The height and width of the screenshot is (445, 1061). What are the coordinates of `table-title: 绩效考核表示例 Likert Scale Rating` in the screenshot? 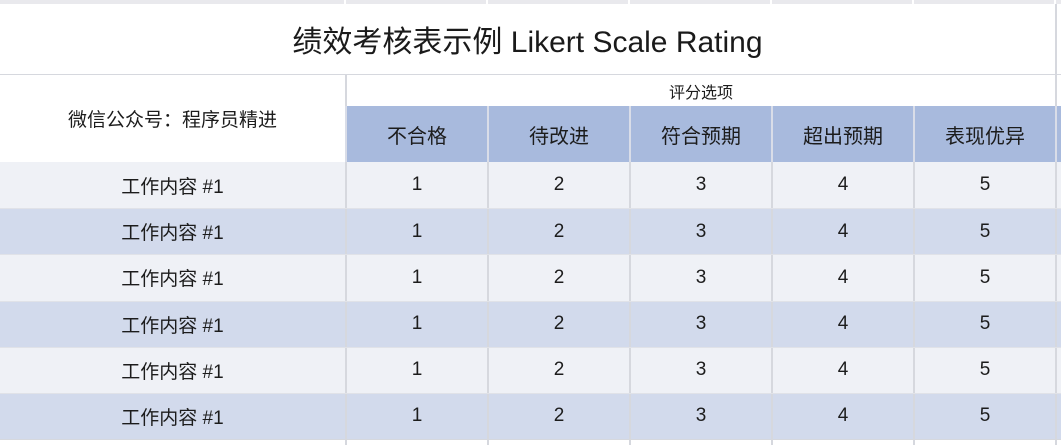 It's located at (527, 42).